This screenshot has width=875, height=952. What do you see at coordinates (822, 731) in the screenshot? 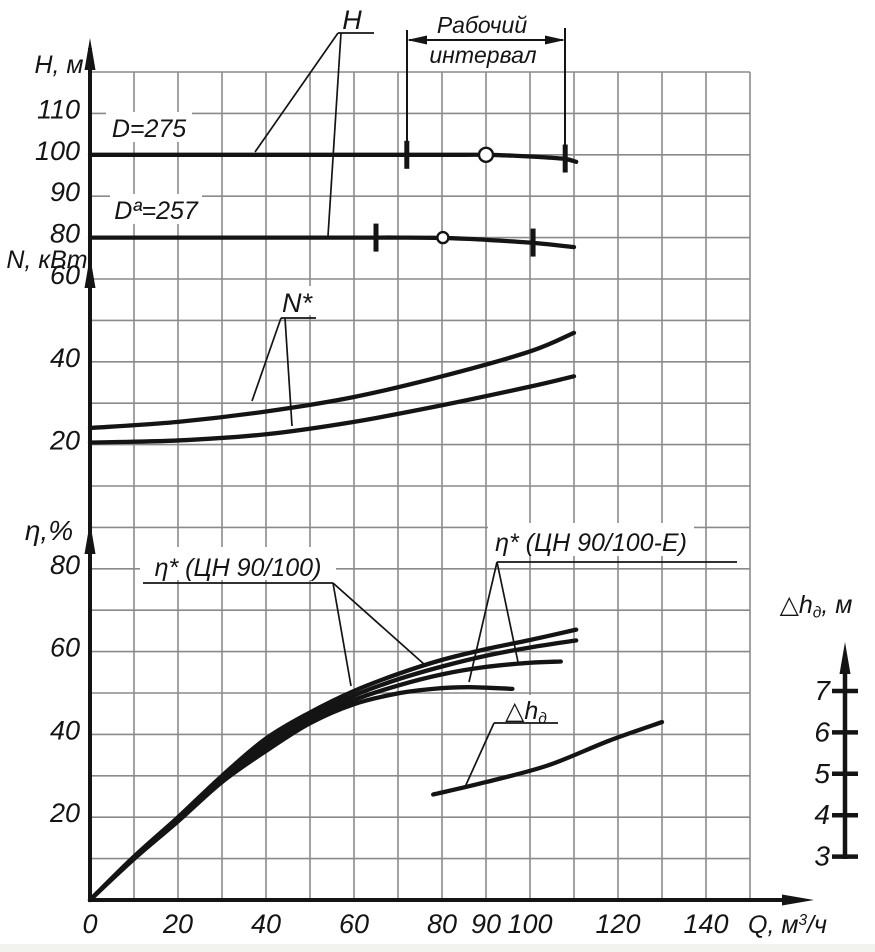
I see `dh-tick-6: 6` at bounding box center [822, 731].